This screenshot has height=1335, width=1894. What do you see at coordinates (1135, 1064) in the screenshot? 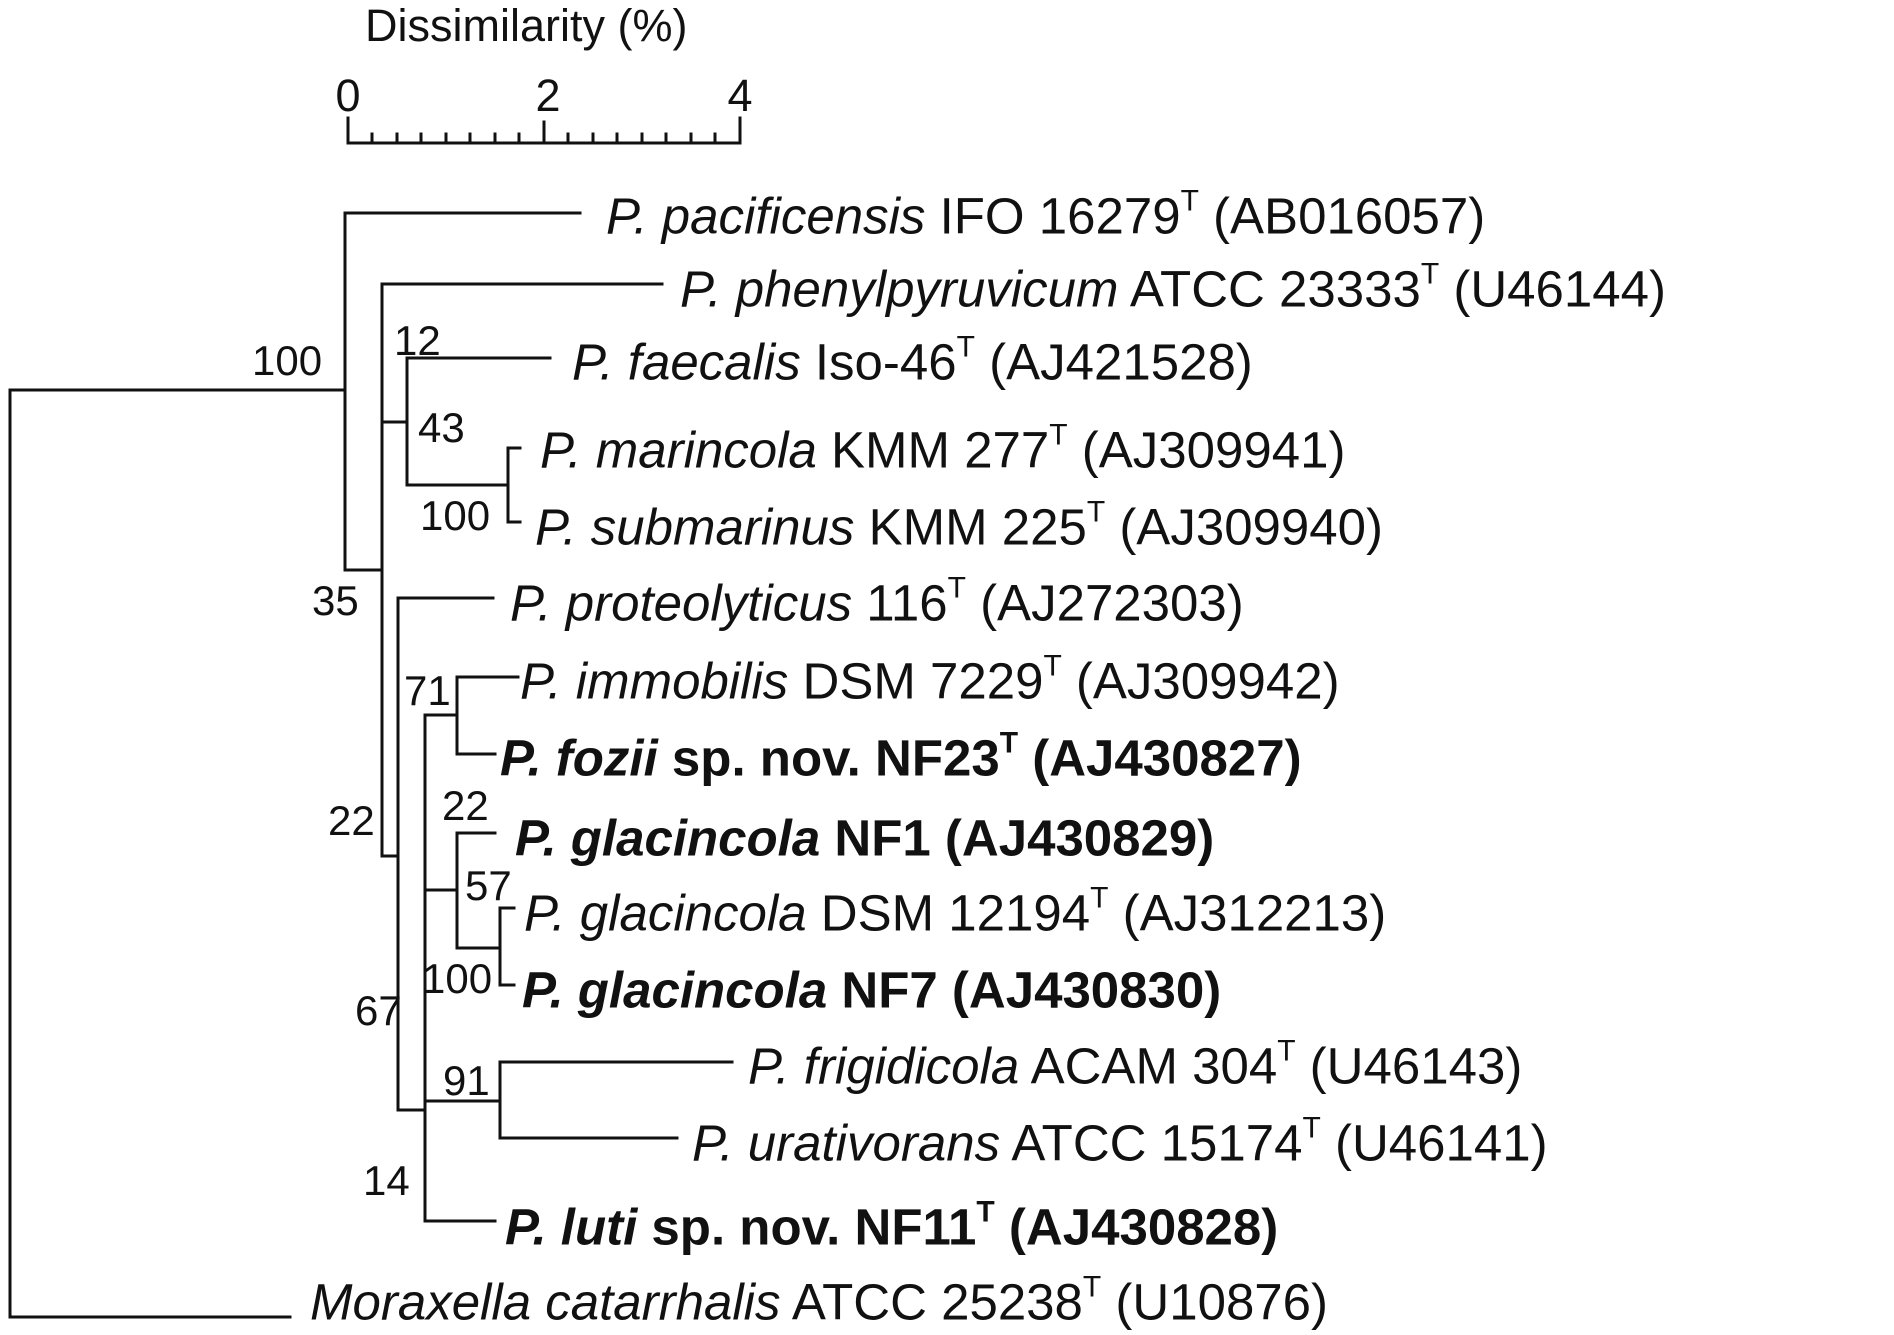
I see `leaf-label: P. frigidicola ACAM 304T (U46143)` at bounding box center [1135, 1064].